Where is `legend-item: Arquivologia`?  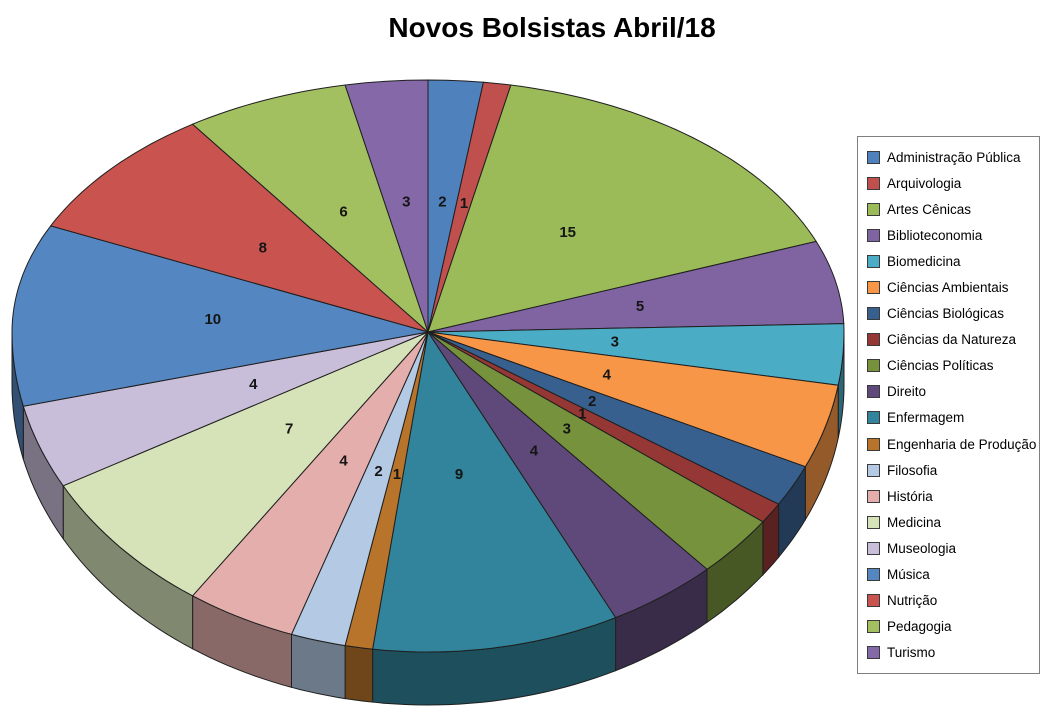 legend-item: Arquivologia is located at coordinates (951, 183).